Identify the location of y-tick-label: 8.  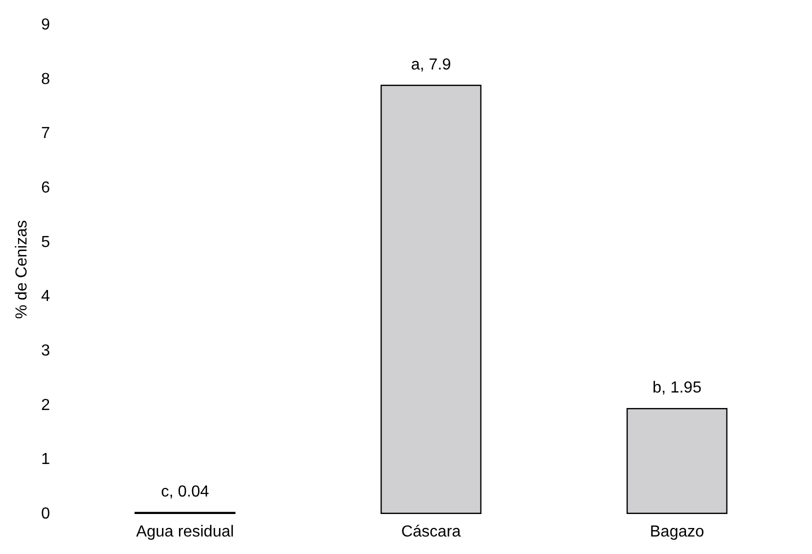
(45, 79).